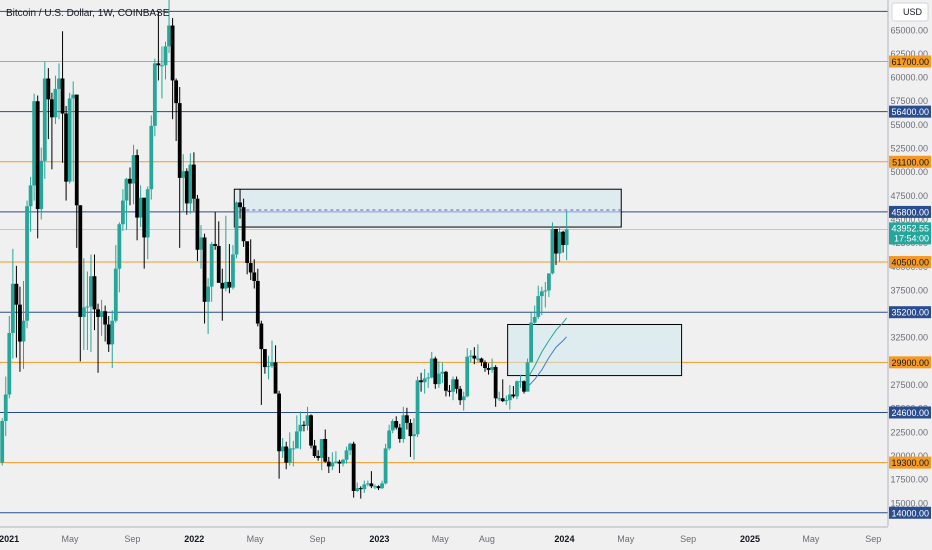 The height and width of the screenshot is (550, 932). What do you see at coordinates (427, 208) in the screenshot?
I see `zone-box` at bounding box center [427, 208].